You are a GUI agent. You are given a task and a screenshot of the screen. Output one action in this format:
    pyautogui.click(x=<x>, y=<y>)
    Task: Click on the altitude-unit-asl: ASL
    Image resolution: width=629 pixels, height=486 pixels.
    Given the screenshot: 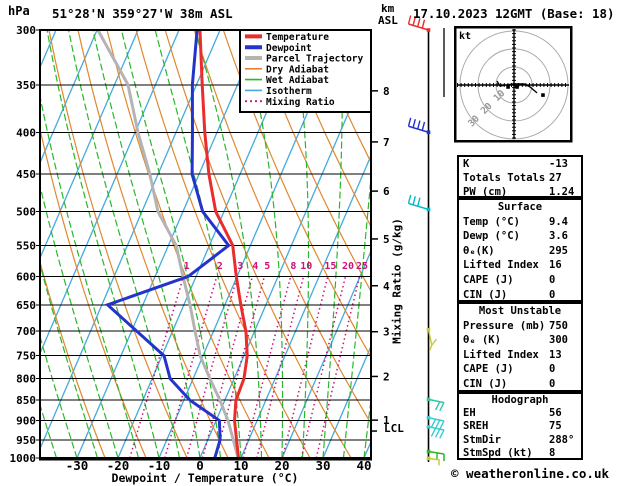 What is the action you would take?
    pyautogui.click(x=388, y=20)
    